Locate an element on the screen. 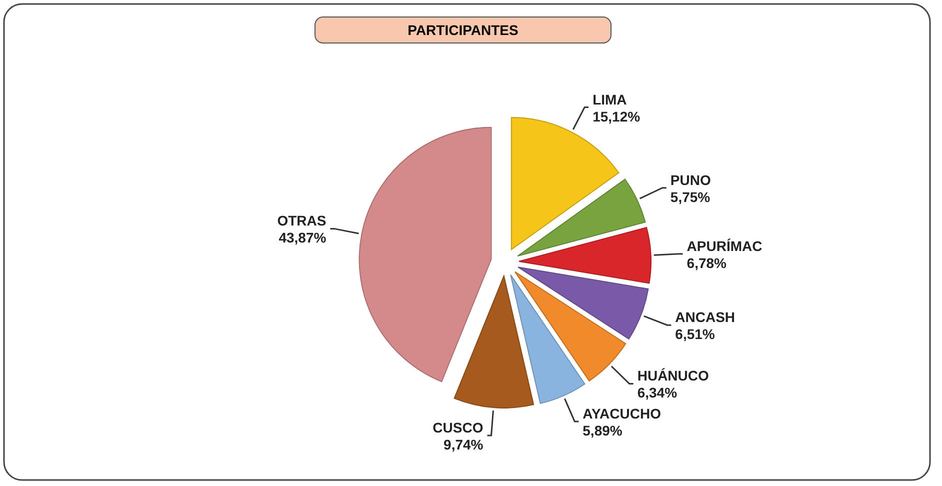 The image size is (942, 486). slice-label: ANCASH is located at coordinates (705, 317).